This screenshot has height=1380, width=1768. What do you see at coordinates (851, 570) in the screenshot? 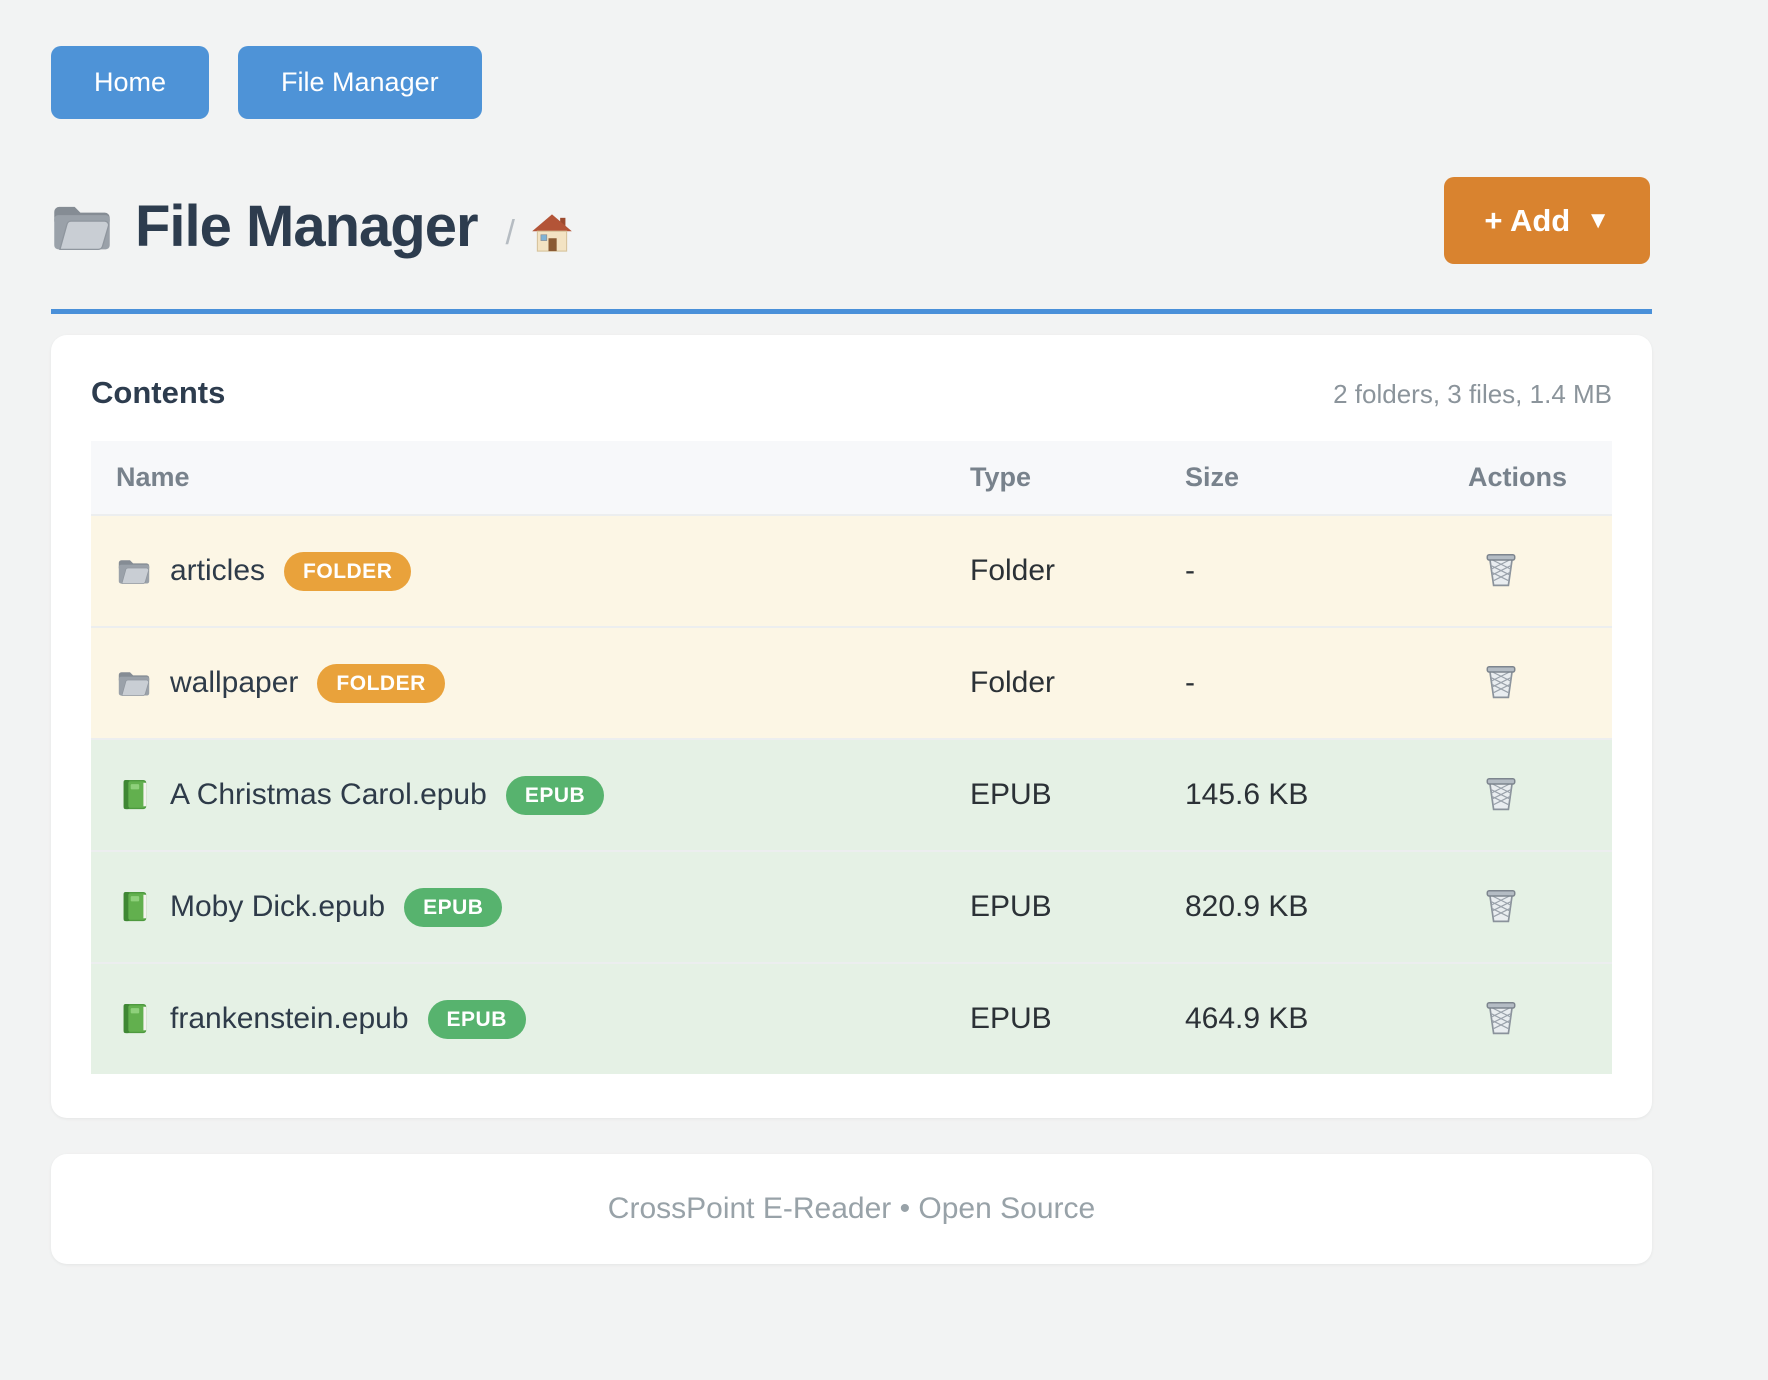
I see `table-row: articles FOLDER Folder -` at bounding box center [851, 570].